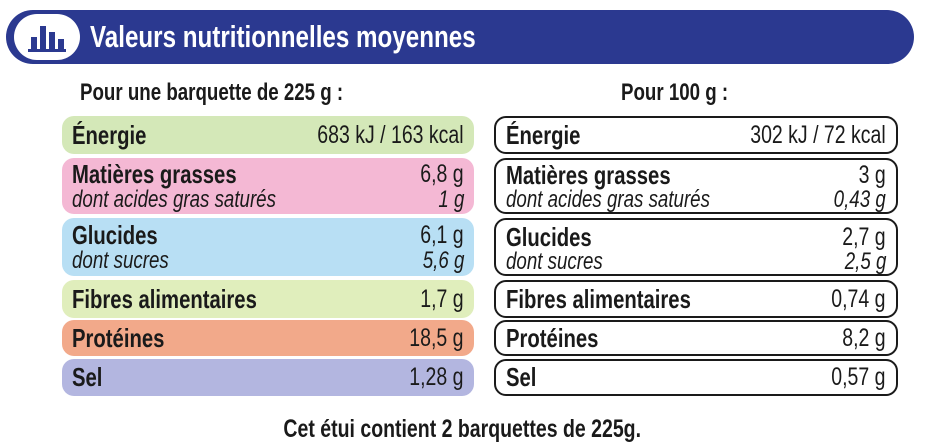 This screenshot has height=448, width=925. I want to click on nutrient-value: 8,2 g, so click(864, 338).